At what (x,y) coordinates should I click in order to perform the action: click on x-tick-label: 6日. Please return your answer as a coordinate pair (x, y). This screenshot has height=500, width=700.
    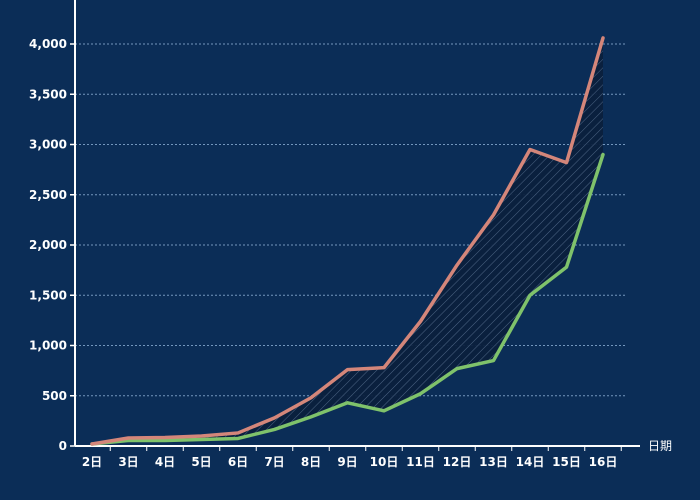
    Looking at the image, I should click on (238, 462).